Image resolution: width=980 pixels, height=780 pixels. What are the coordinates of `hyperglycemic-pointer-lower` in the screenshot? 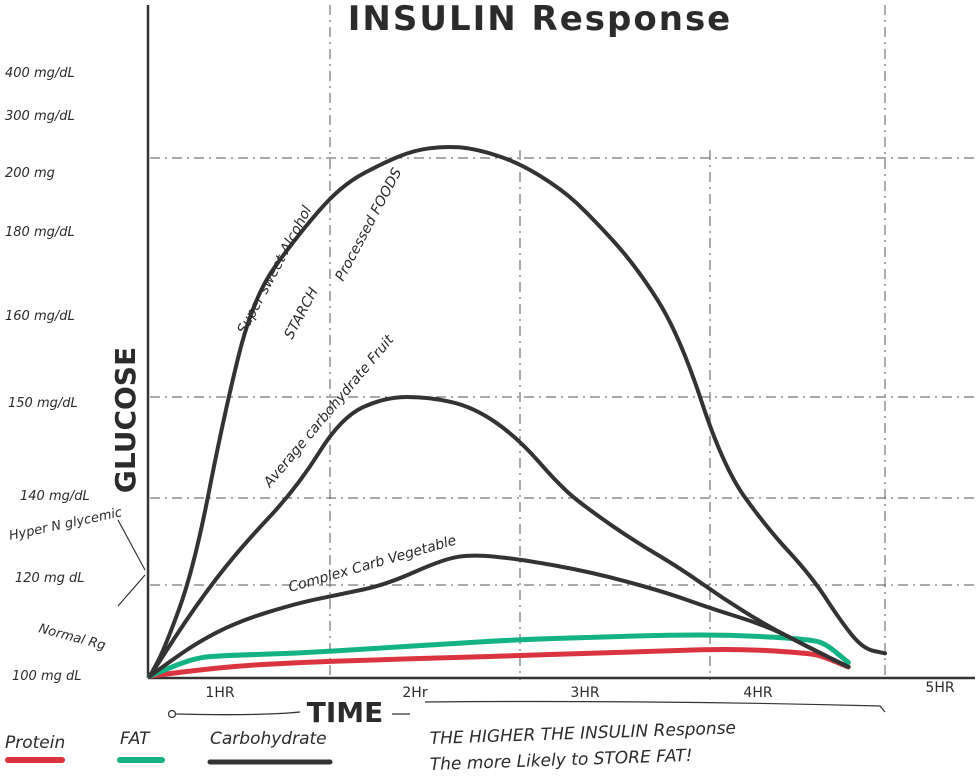 It's located at (131, 590).